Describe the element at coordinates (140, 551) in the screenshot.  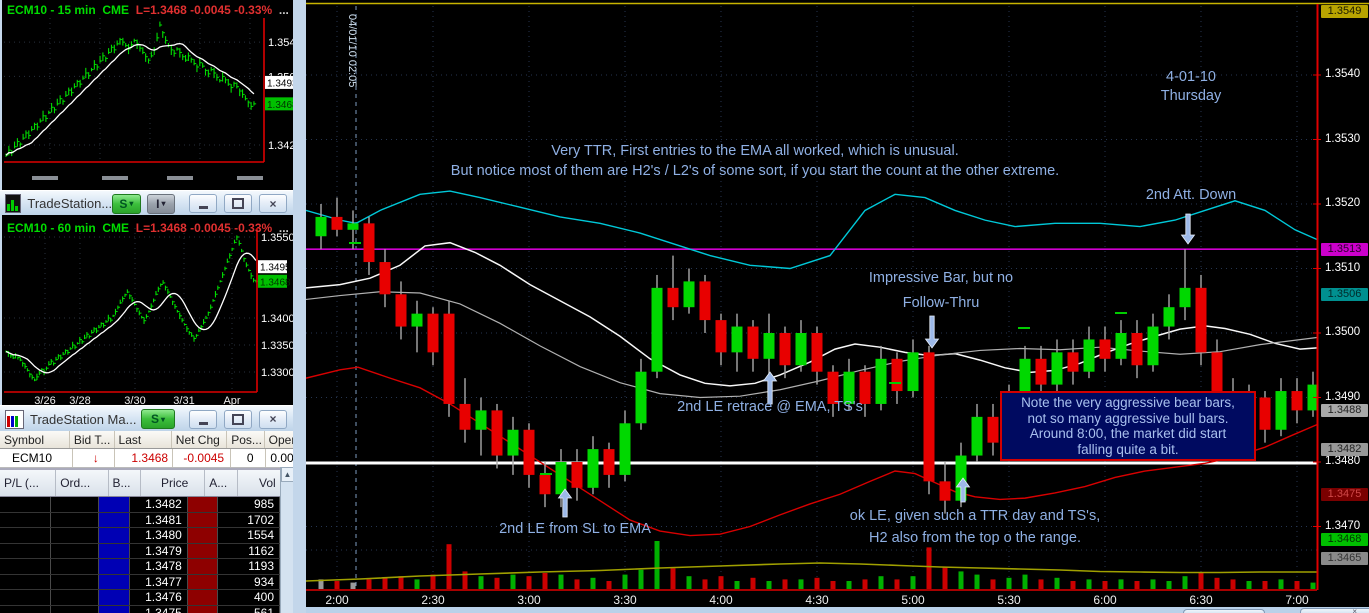
I see `ladder-row: 1.3479 1162` at that location.